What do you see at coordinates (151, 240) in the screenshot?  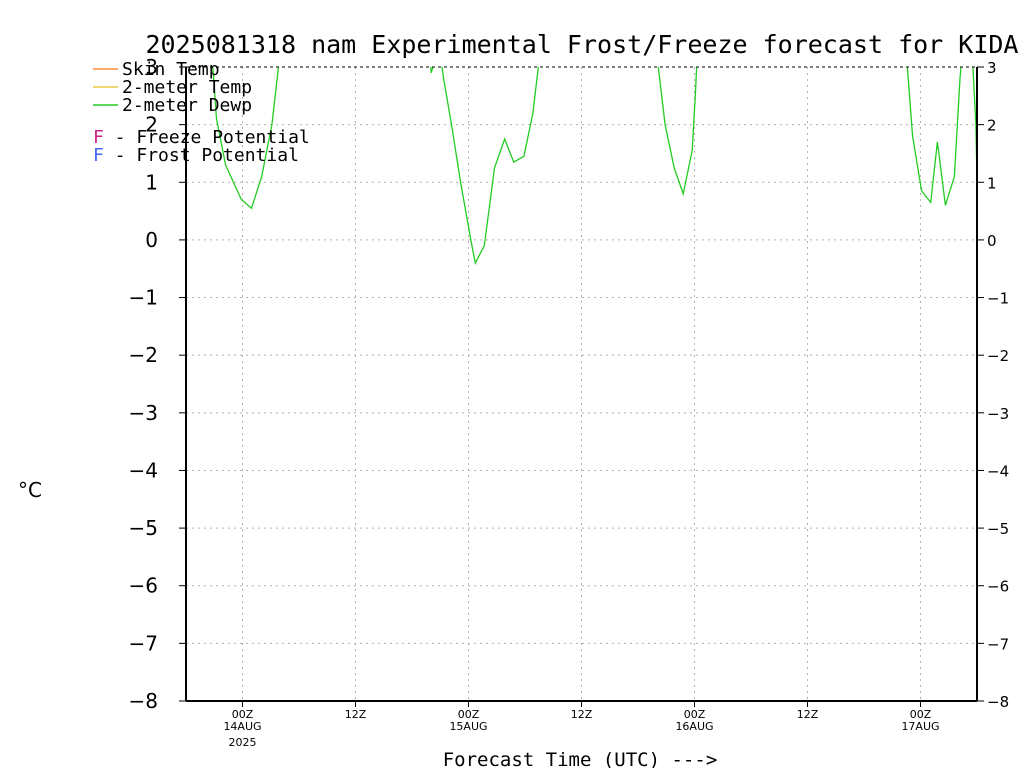 I see `y-tick-label-left: 0` at bounding box center [151, 240].